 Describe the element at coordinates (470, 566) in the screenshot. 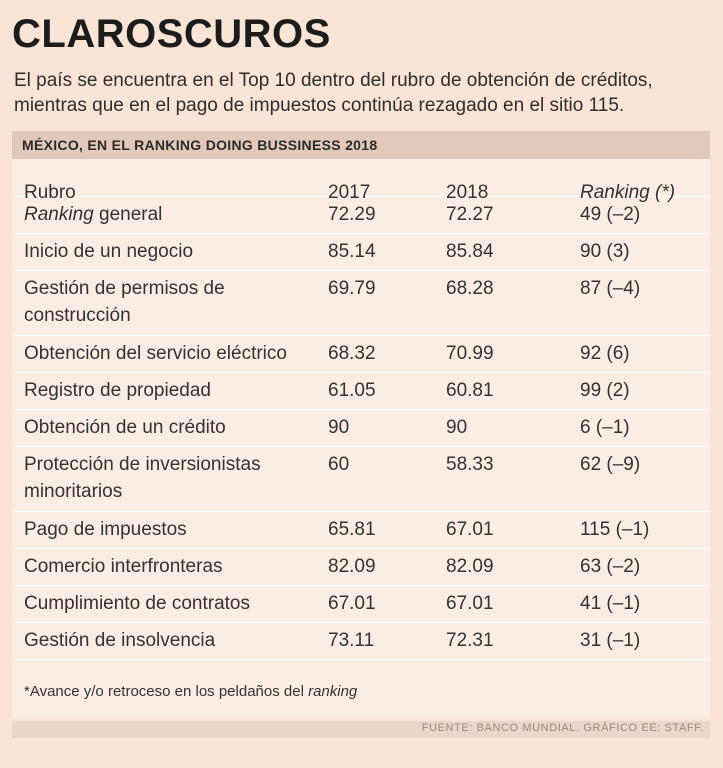

I see `cell-2018: 82.09` at that location.